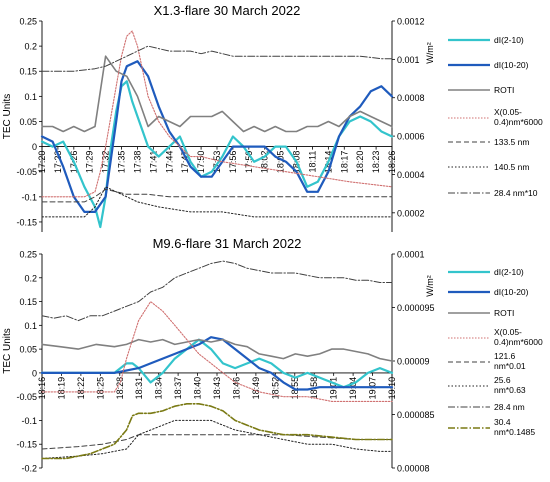 The height and width of the screenshot is (482, 550). Describe the element at coordinates (81, 388) in the screenshot. I see `x-tick-label: 18:22` at that location.